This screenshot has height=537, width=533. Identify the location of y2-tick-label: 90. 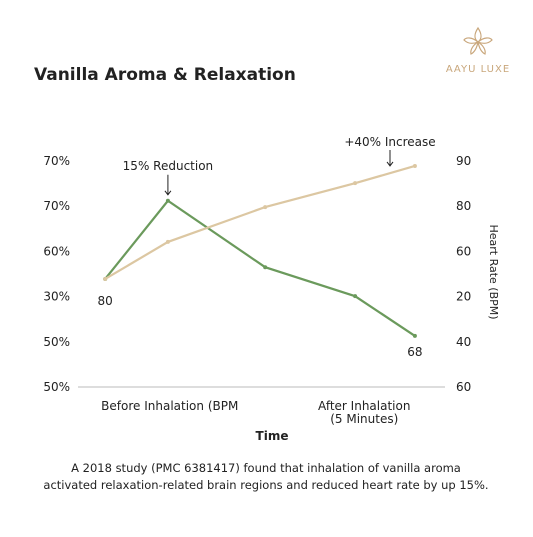
(463, 161).